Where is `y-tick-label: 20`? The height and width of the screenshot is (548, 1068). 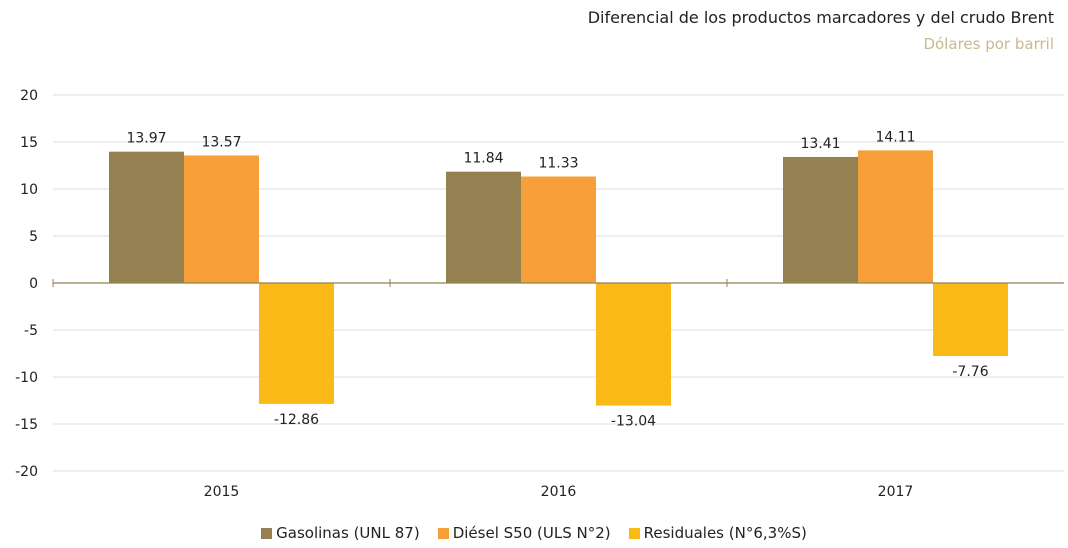 y-tick-label: 20 is located at coordinates (29, 96).